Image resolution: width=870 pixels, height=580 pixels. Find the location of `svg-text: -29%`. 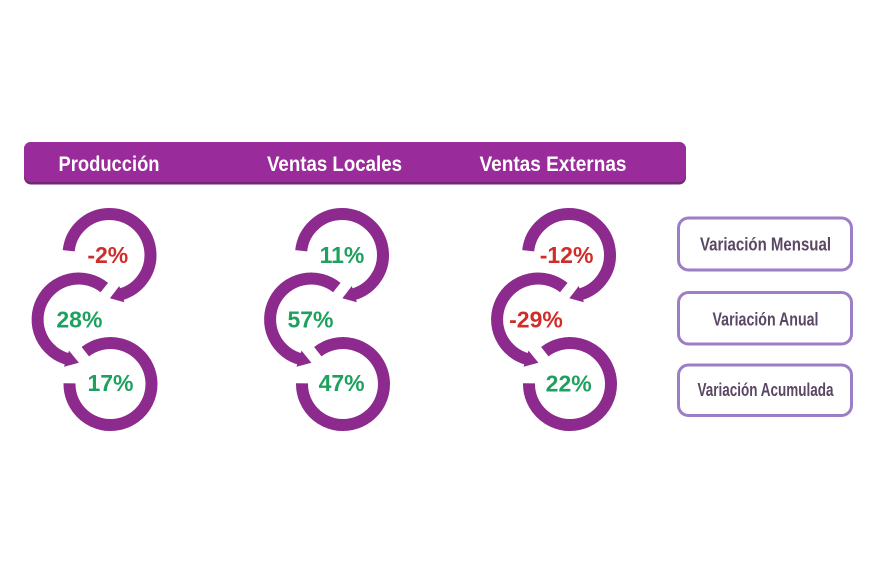

svg-text: -29% is located at coordinates (536, 319).